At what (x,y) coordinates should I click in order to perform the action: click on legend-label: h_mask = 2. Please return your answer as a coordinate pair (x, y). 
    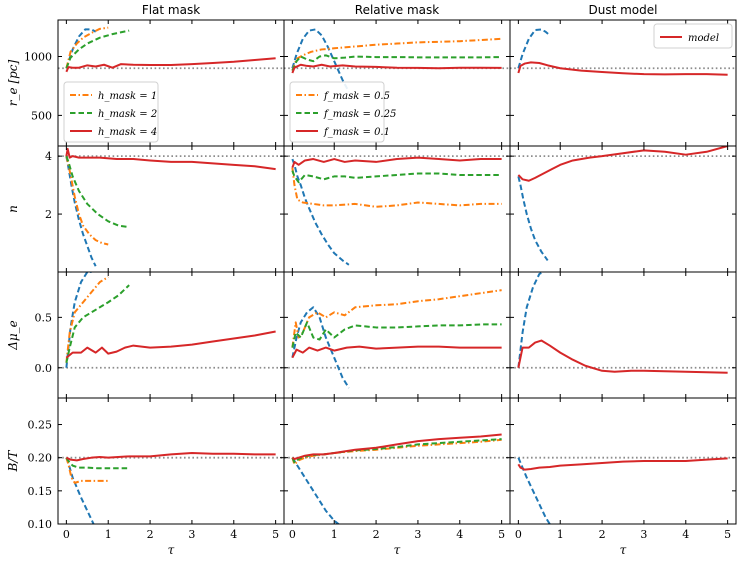
    Looking at the image, I should click on (127, 114).